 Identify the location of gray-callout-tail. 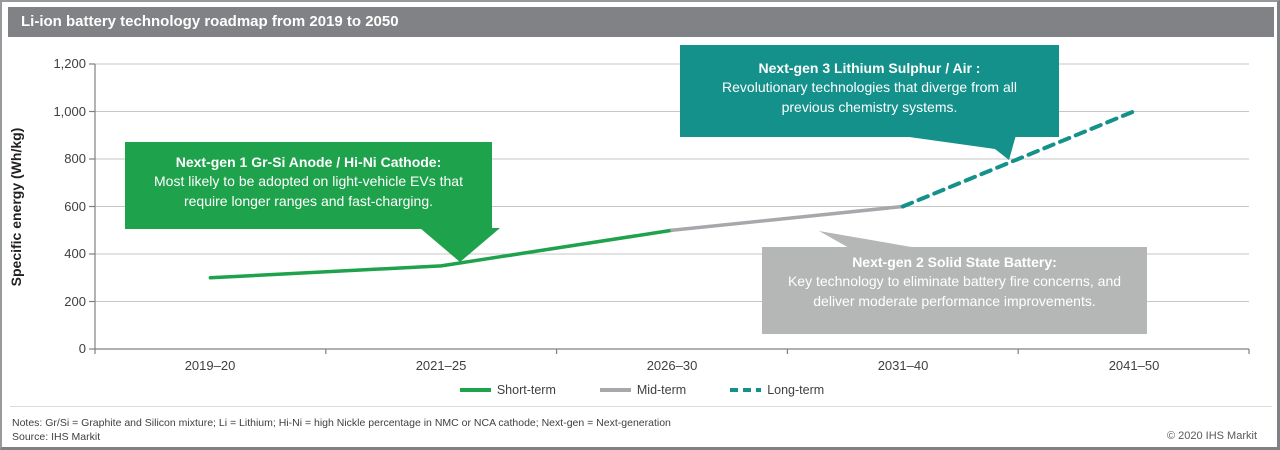
(871, 240).